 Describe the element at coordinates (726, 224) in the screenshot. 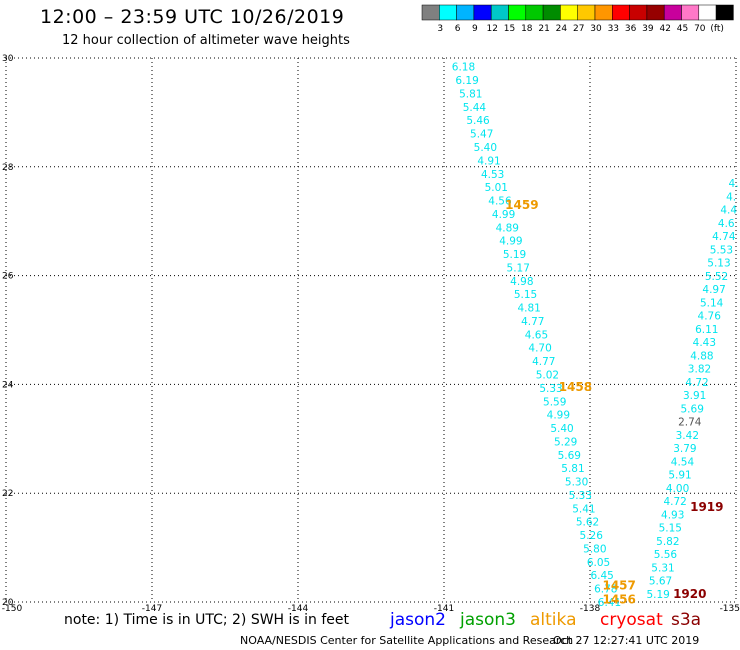

I see `wave-height-value: 4.6` at that location.